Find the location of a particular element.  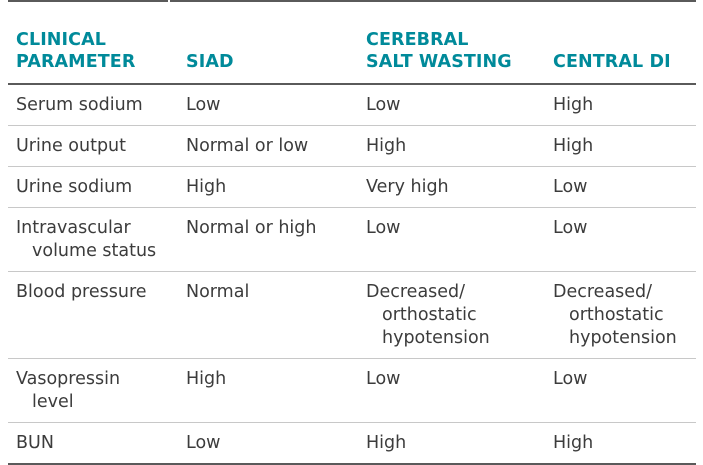

cell-parameter: Vasopressin level is located at coordinates (93, 390).